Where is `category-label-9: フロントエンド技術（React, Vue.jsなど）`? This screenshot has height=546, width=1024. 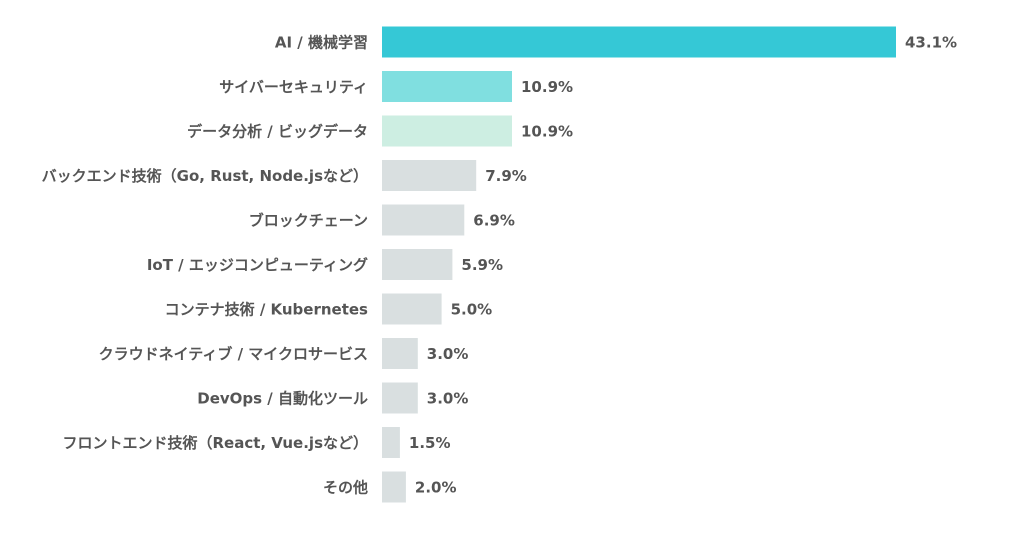 category-label-9: フロントエンド技術（React, Vue.jsなど） is located at coordinates (215, 443).